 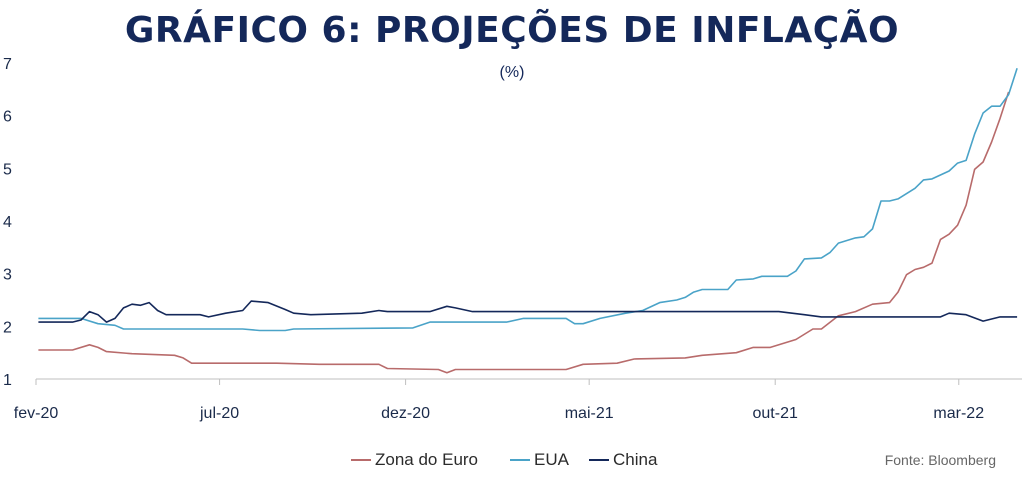 I want to click on chart-title: GRÁFICO 6: PROJEÇÕES DE INFLAÇÃO, so click(x=512, y=30).